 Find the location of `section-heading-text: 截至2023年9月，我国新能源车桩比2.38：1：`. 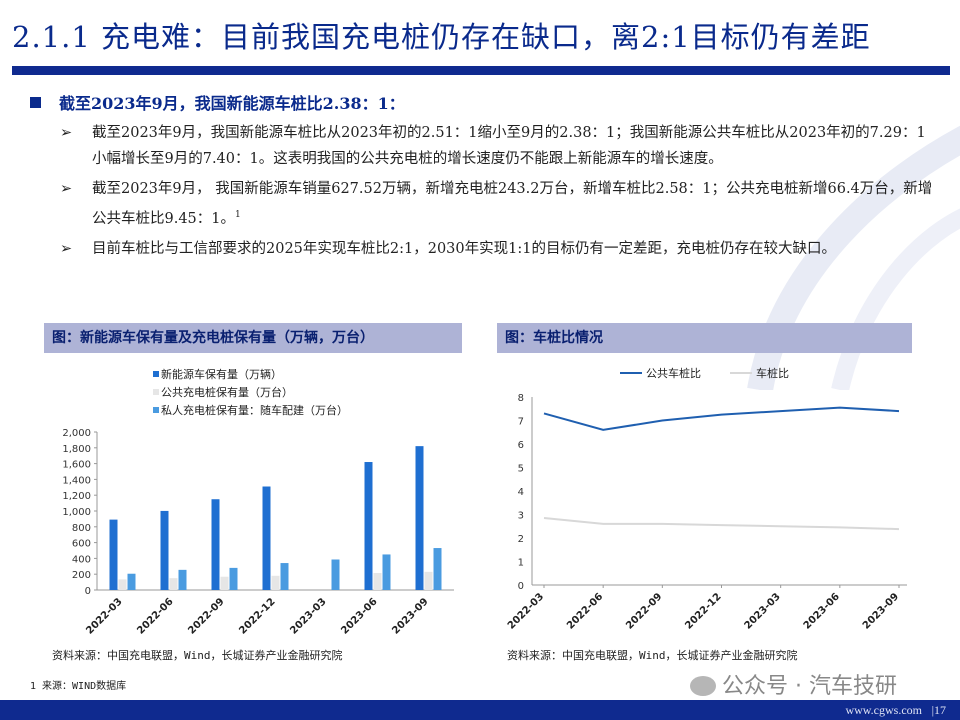

section-heading-text: 截至2023年9月，我国新能源车桩比2.38：1： is located at coordinates (232, 103).